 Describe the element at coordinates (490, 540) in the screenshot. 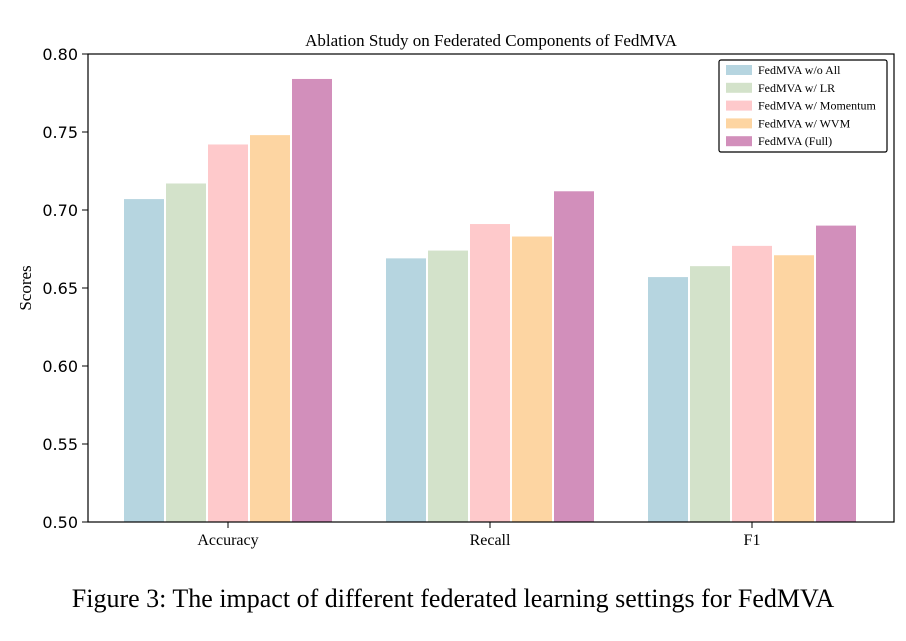

I see `x-tick-label: Recall` at that location.